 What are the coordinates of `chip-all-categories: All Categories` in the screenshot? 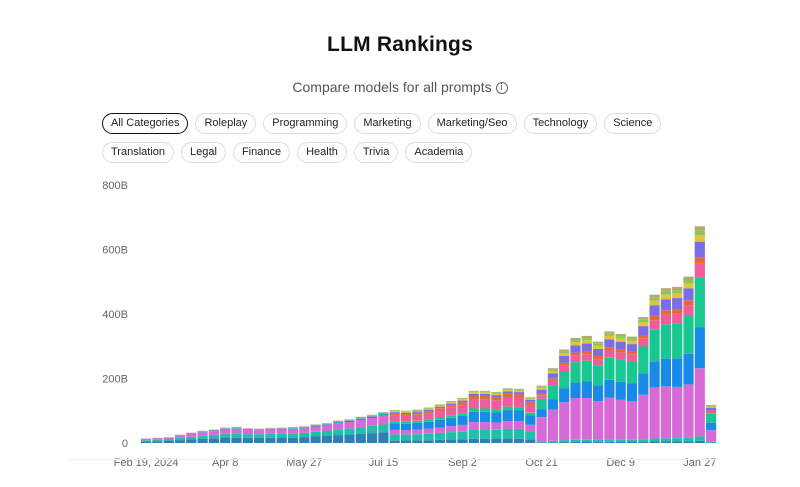 It's located at (145, 123).